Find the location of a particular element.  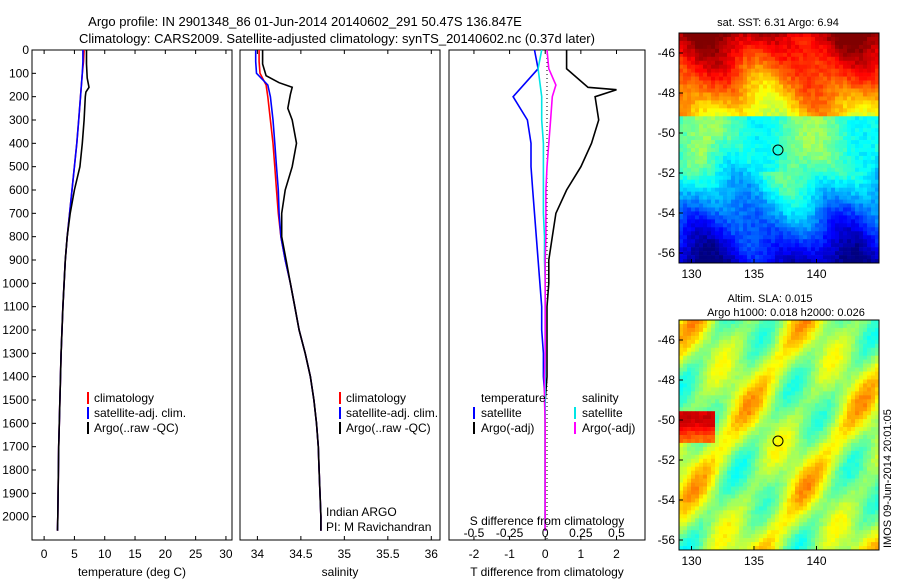

lat-tick-label: -52 is located at coordinates (667, 173).